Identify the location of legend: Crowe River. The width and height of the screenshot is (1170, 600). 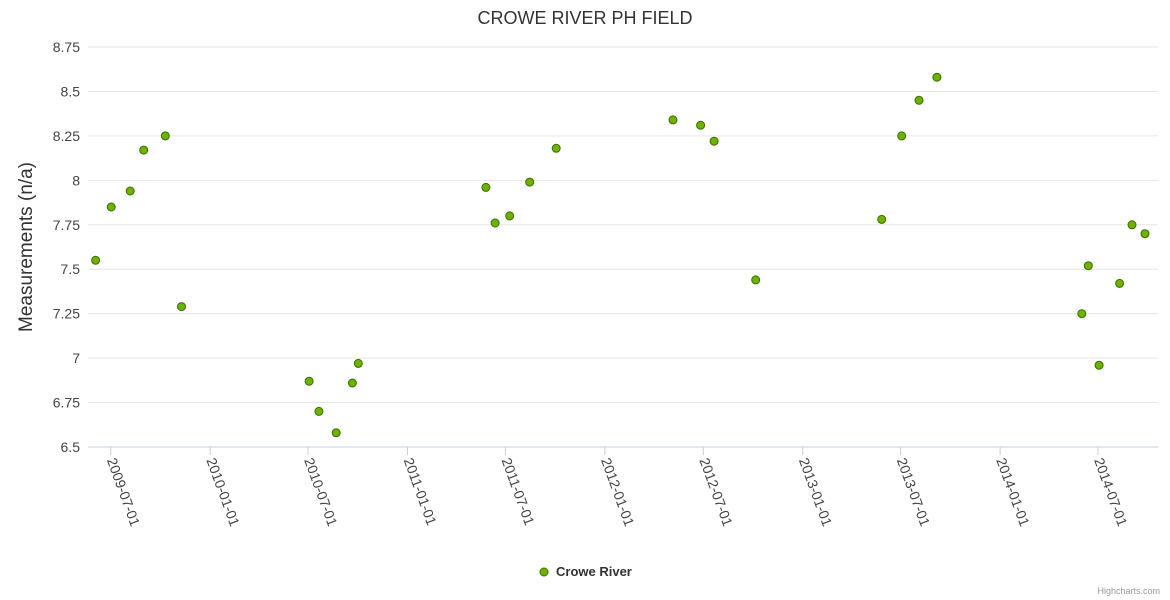
(585, 571).